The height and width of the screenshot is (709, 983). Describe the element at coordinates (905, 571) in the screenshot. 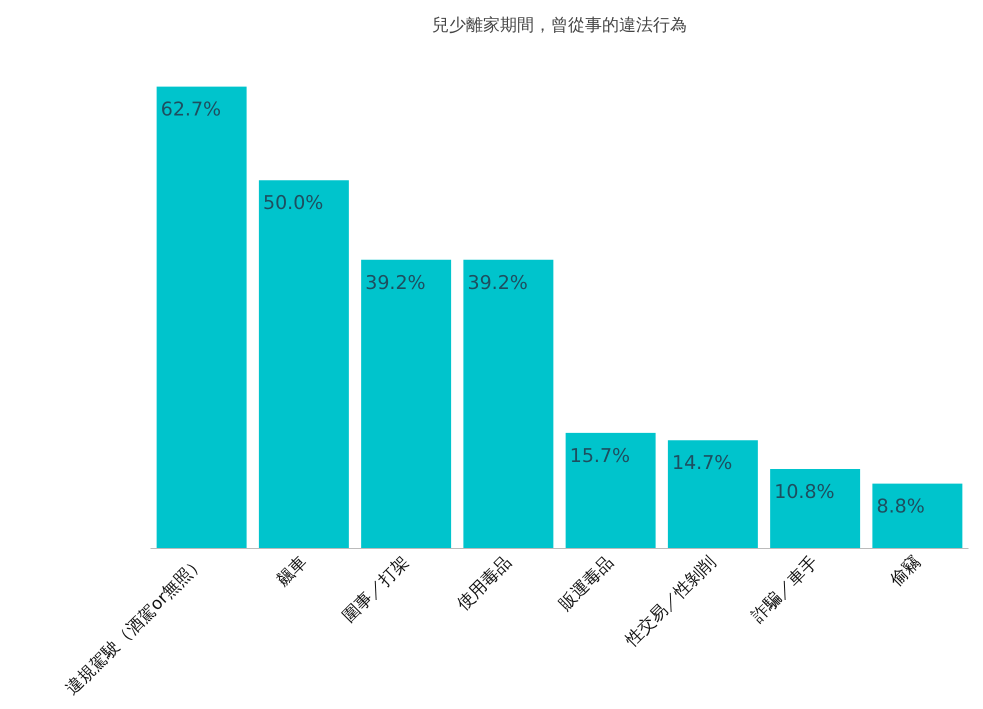

I see `x-tick-label: 偷竊` at that location.